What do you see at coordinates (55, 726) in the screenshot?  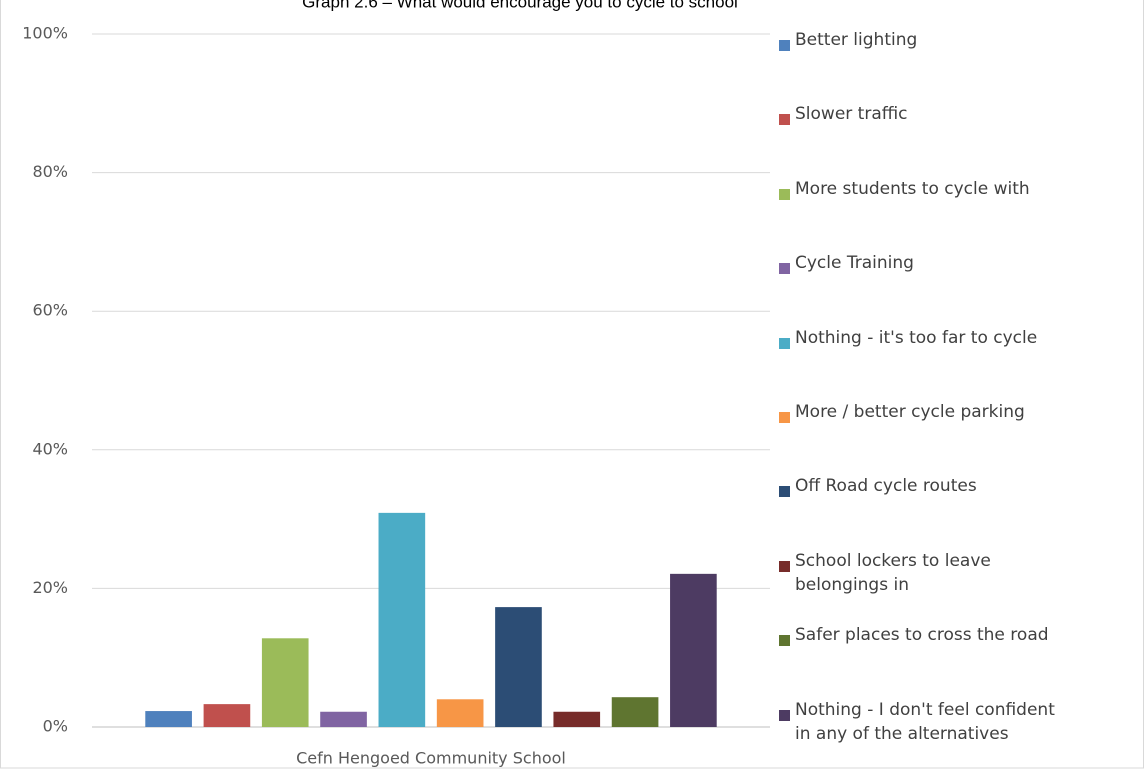 I see `y-tick-label: 0%` at bounding box center [55, 726].